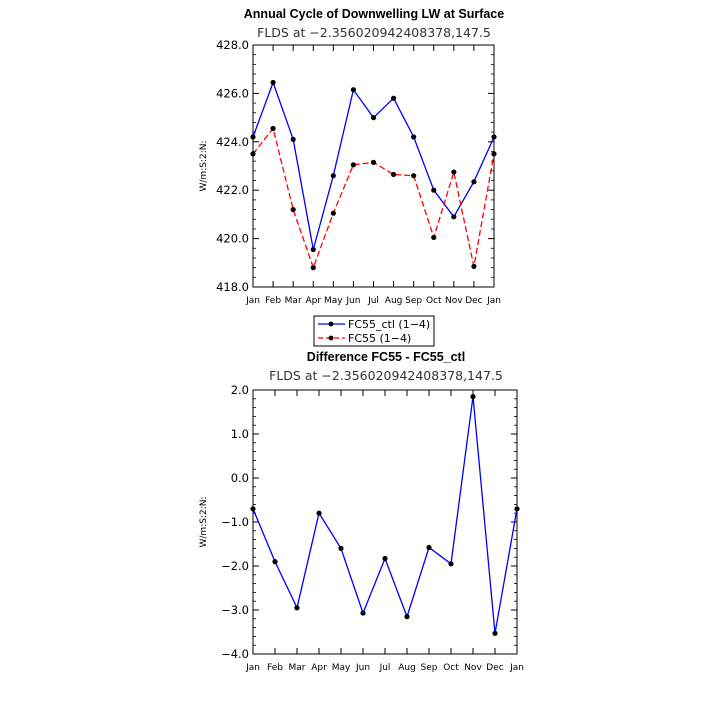  I want to click on y-tick-label: 422.0, so click(232, 190).